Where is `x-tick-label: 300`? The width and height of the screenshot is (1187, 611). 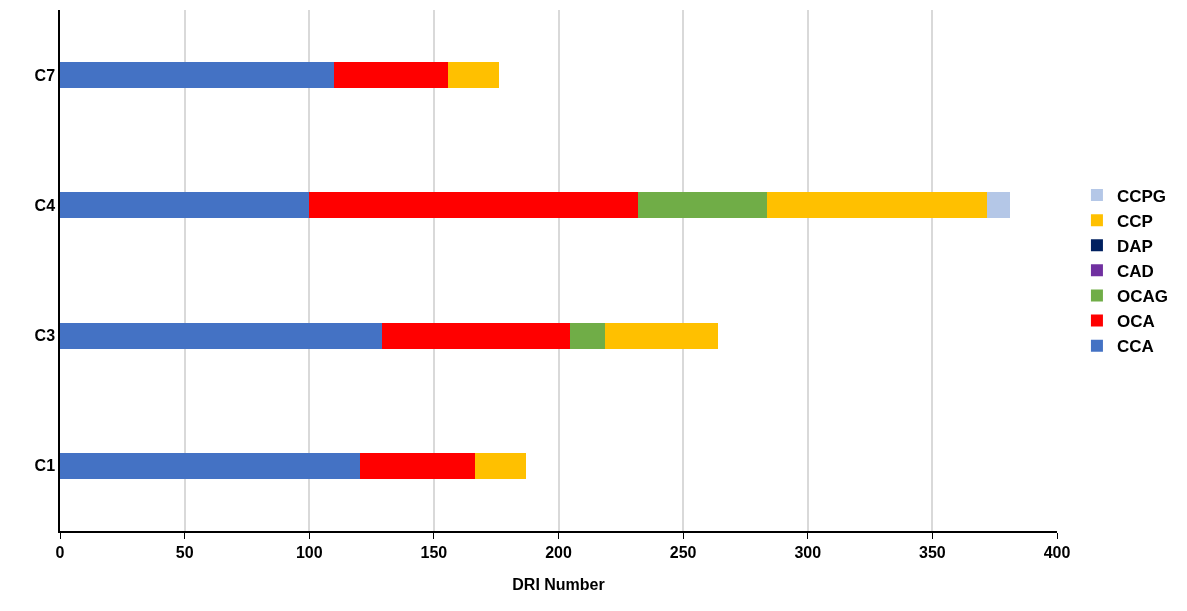
x-tick-label: 300 is located at coordinates (808, 552).